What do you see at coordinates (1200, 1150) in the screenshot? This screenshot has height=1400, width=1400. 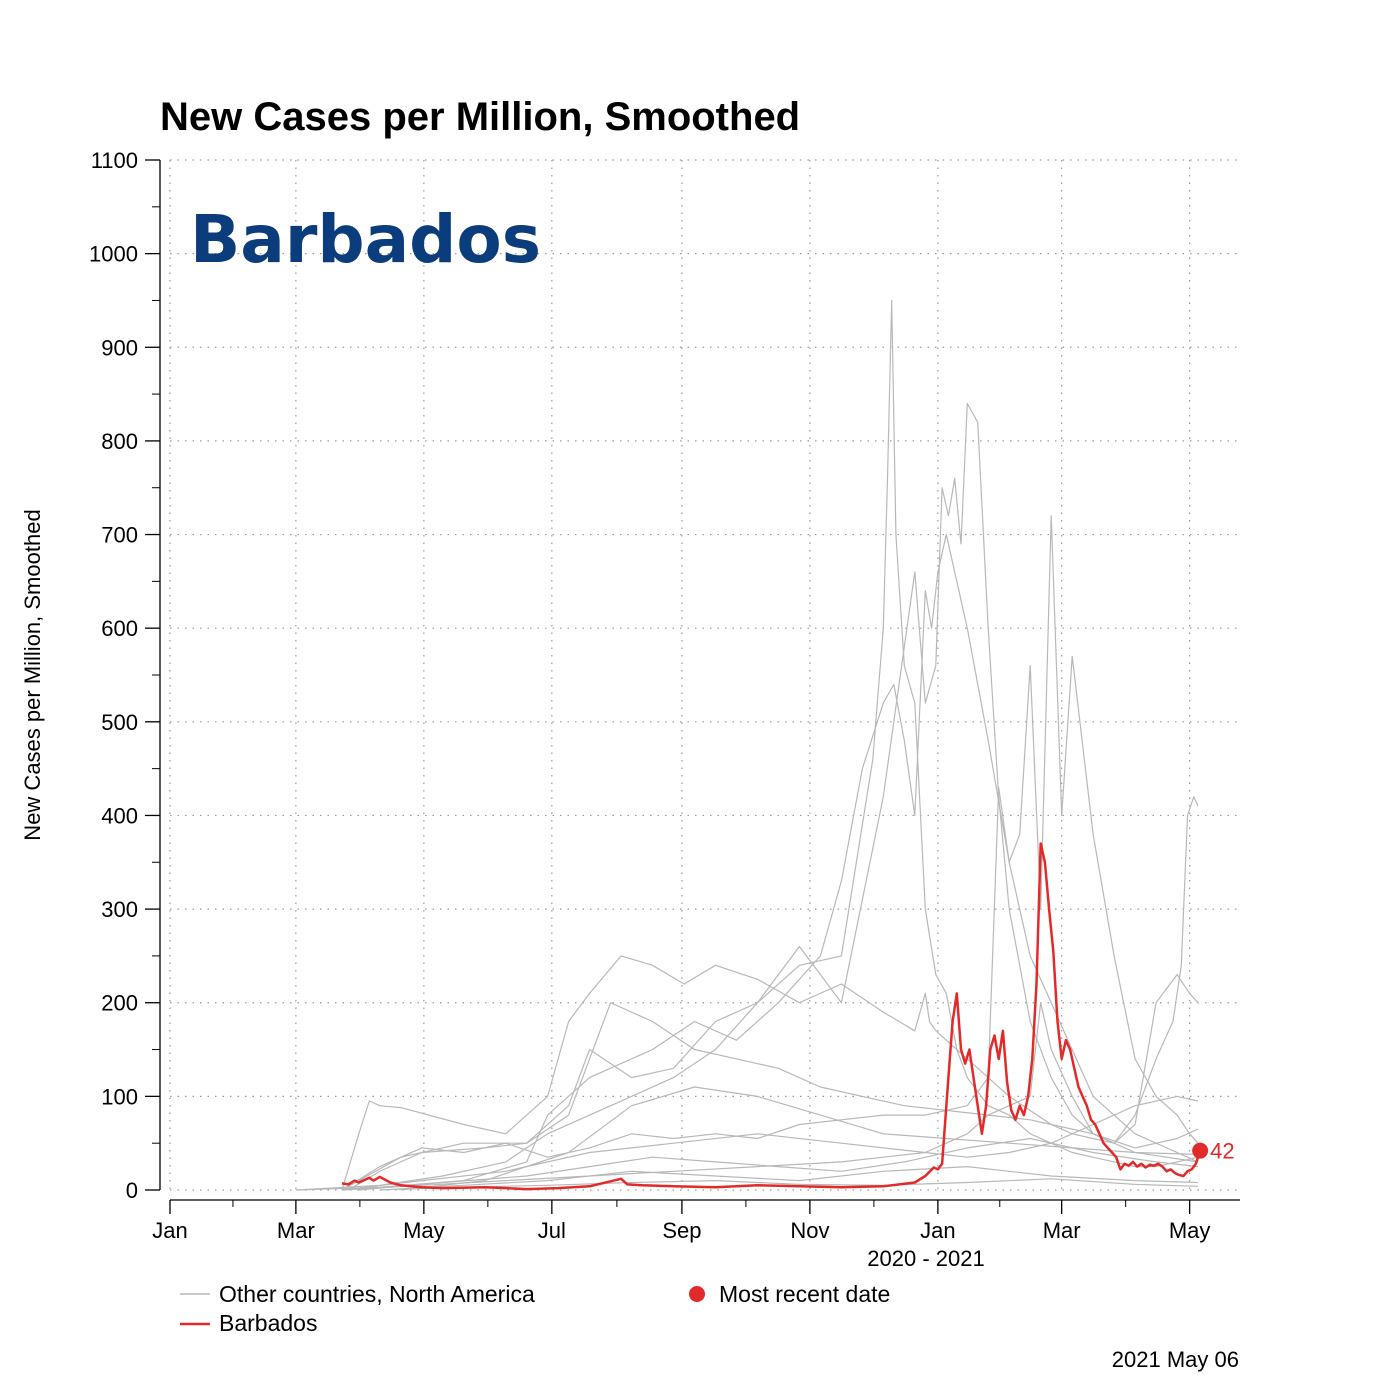 I see `most-recent-point` at bounding box center [1200, 1150].